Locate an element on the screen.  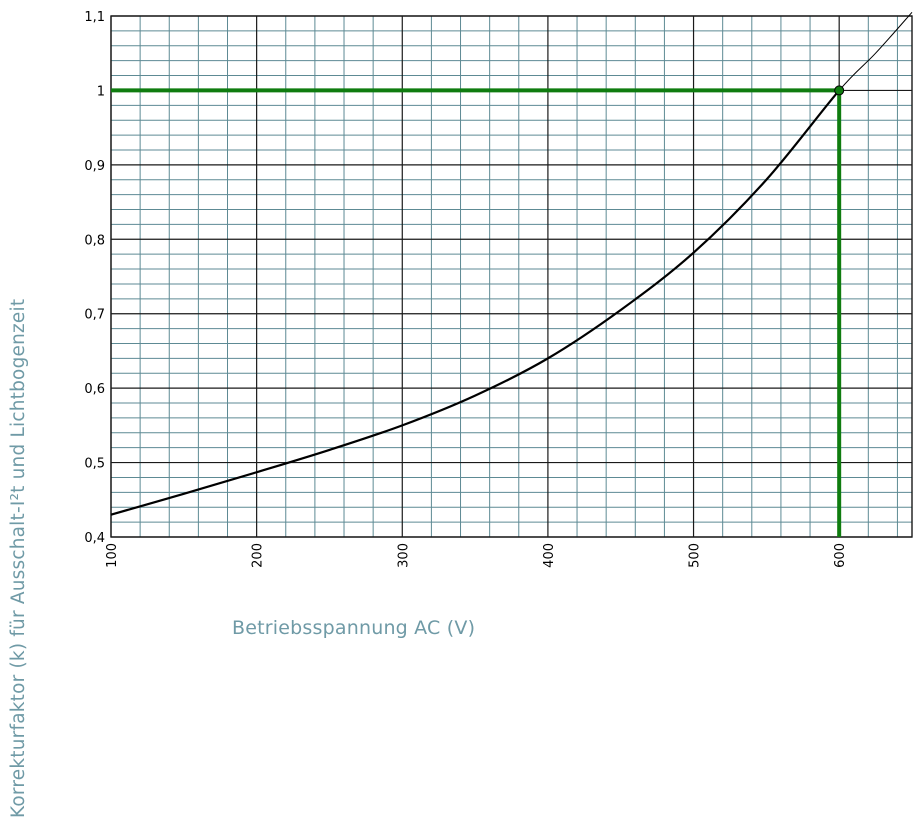
y-tick-label: 0,9 is located at coordinates (94, 166).